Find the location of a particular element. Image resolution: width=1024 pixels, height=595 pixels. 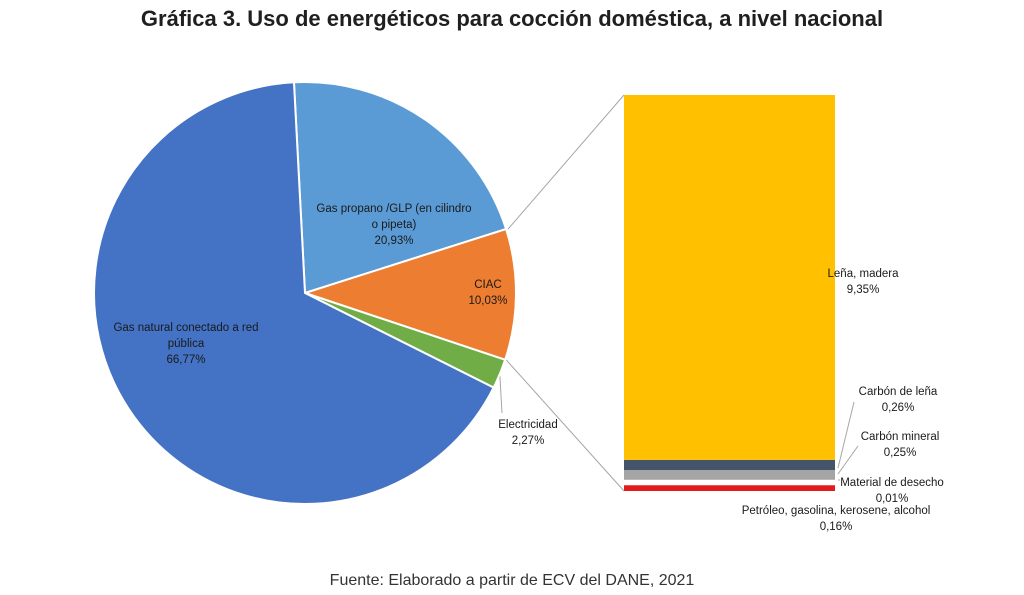

connector-line-bottom is located at coordinates (565, 425).